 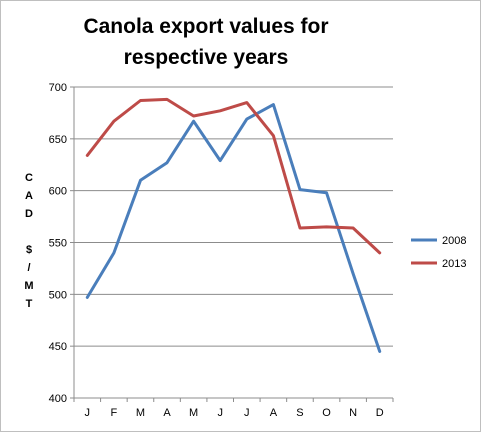 What do you see at coordinates (58, 347) in the screenshot?
I see `y-tick-label: 450` at bounding box center [58, 347].